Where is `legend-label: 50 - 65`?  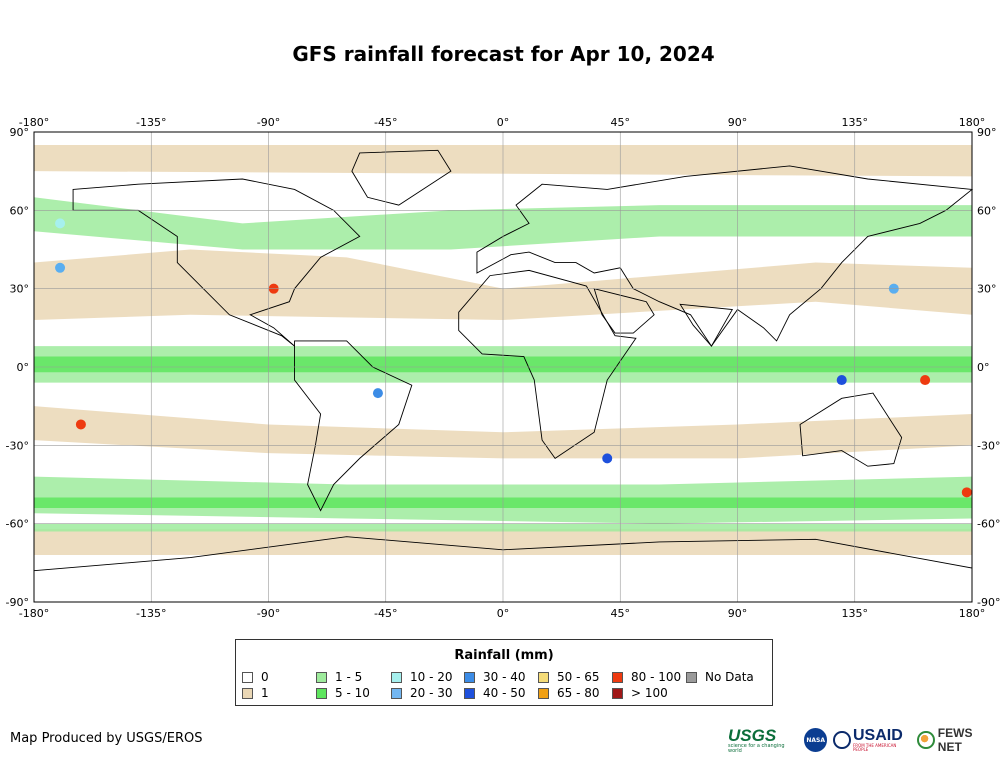 legend-label: 50 - 65 is located at coordinates (578, 677).